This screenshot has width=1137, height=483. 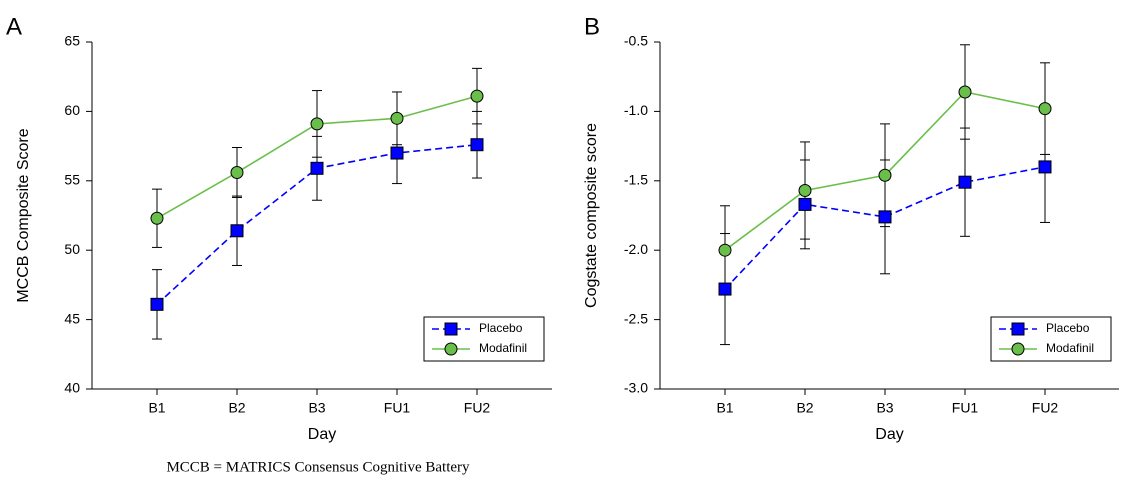 I want to click on y-tick-label: -2.5, so click(x=636, y=318).